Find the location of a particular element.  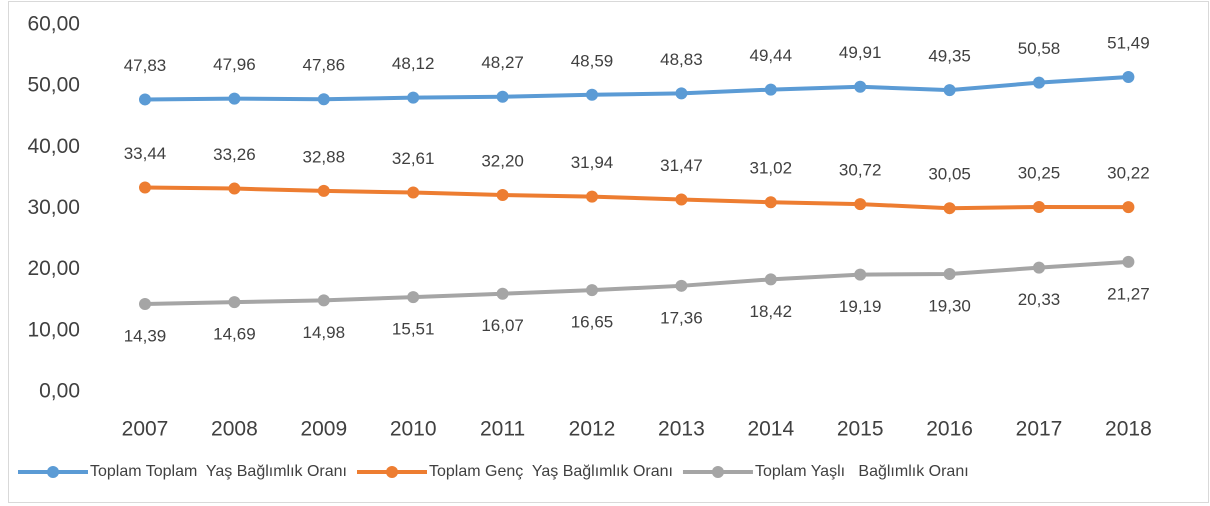

data-label: 47,83 is located at coordinates (145, 65).